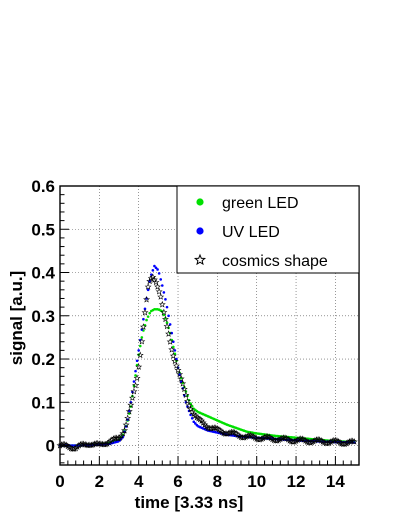 The image size is (403, 521). I want to click on x-tick-label: 10, so click(256, 481).